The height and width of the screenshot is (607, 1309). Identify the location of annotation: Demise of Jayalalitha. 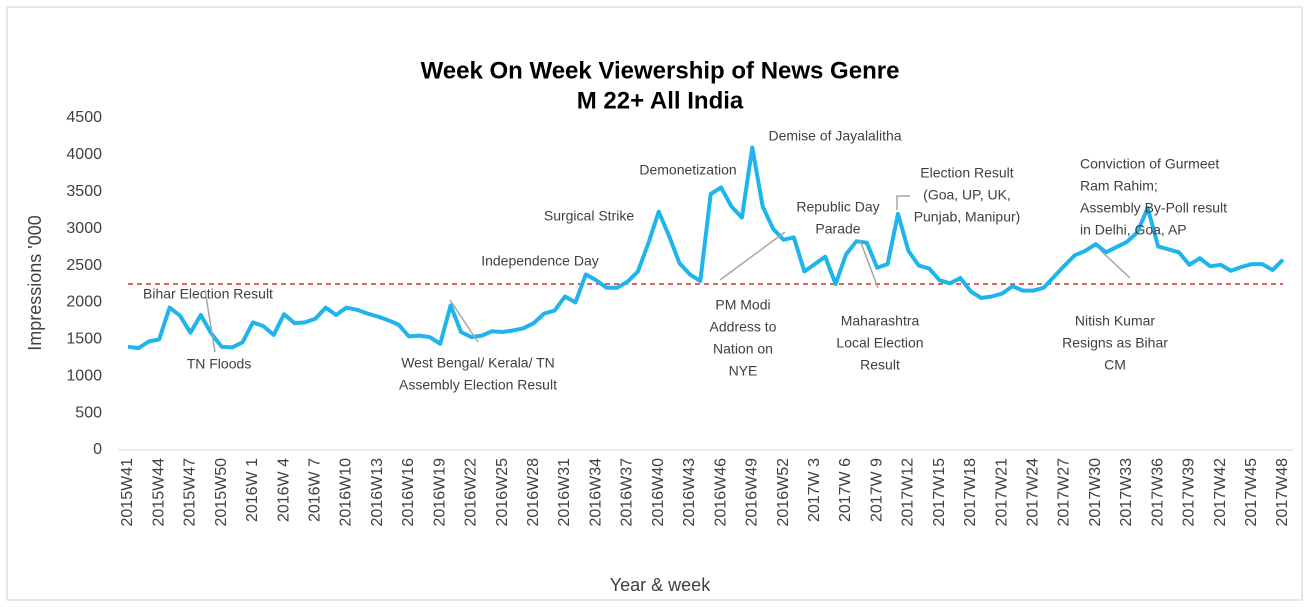
(834, 136).